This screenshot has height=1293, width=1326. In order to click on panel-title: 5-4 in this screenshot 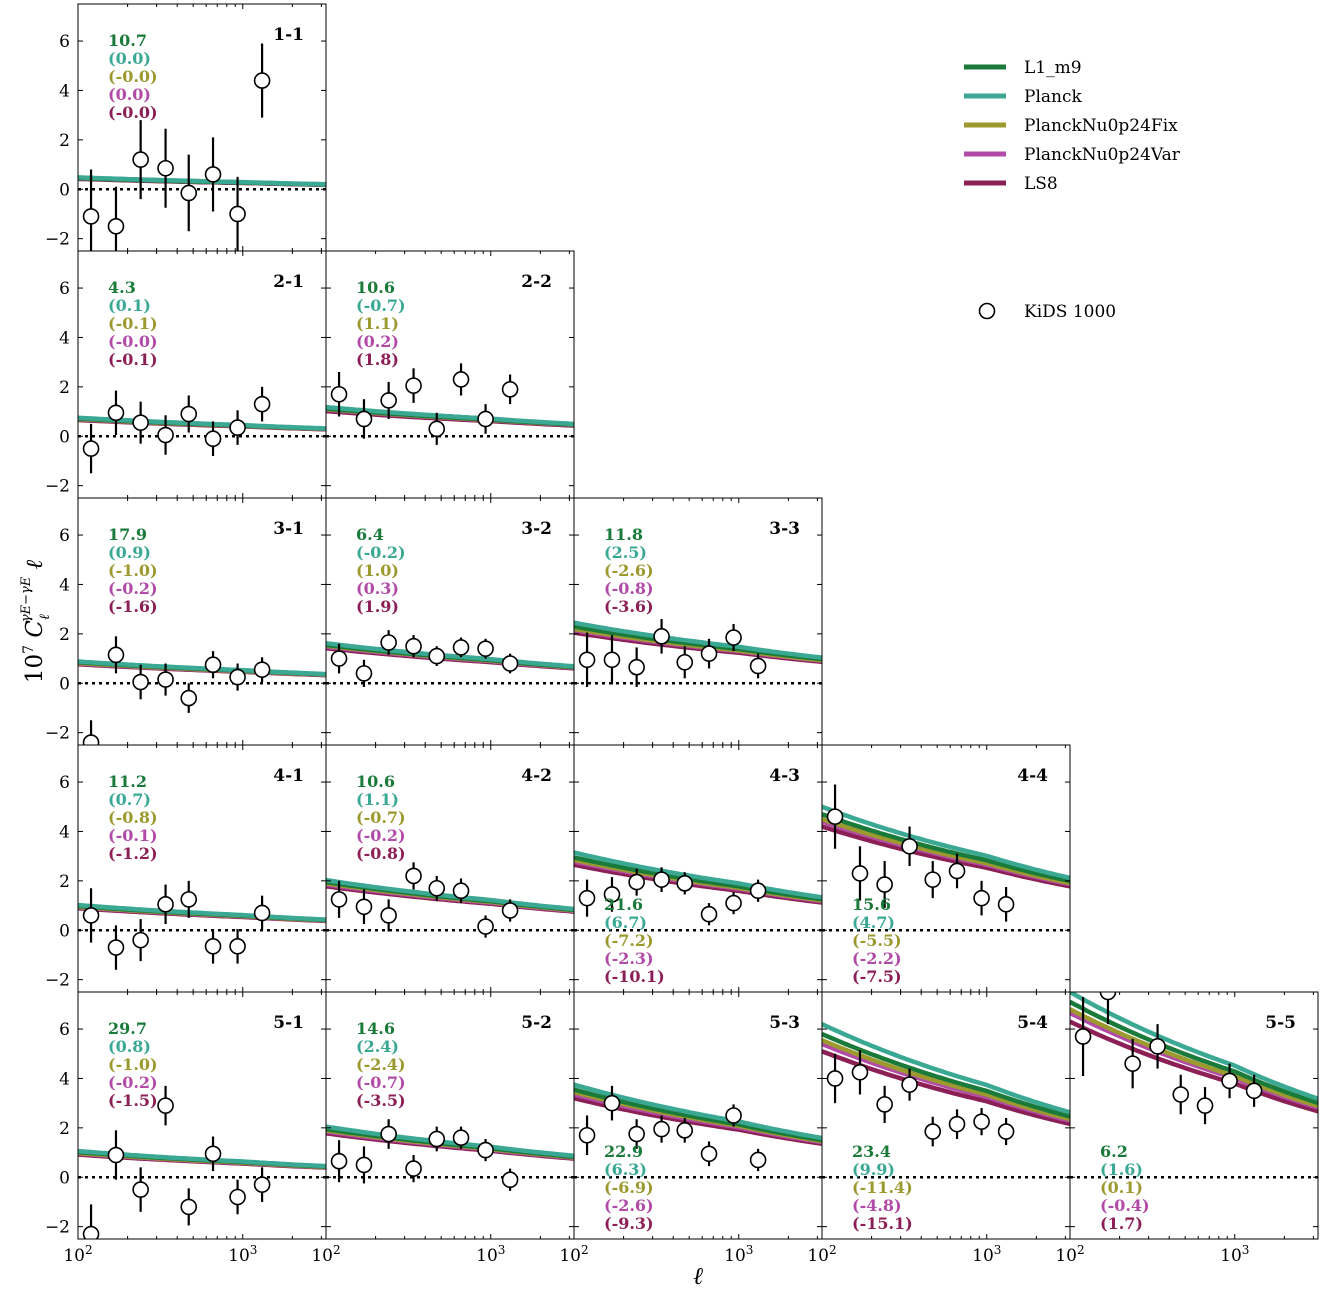, I will do `click(1032, 1023)`.